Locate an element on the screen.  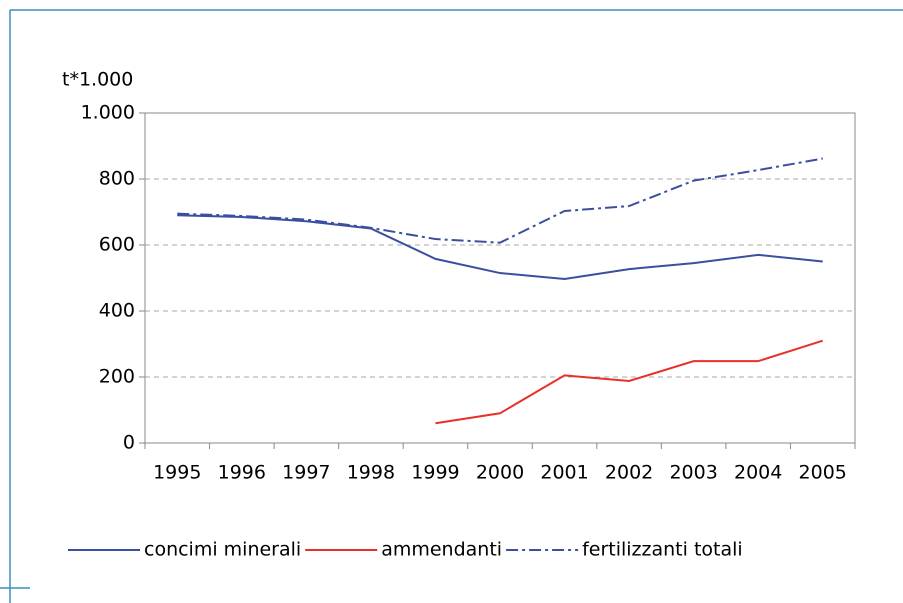
y-tick-label: 200 is located at coordinates (117, 377).